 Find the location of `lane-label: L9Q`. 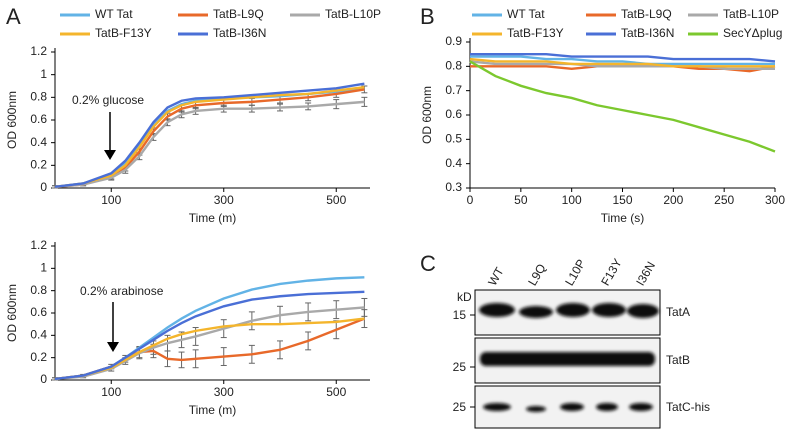

lane-label: L9Q is located at coordinates (536, 274).